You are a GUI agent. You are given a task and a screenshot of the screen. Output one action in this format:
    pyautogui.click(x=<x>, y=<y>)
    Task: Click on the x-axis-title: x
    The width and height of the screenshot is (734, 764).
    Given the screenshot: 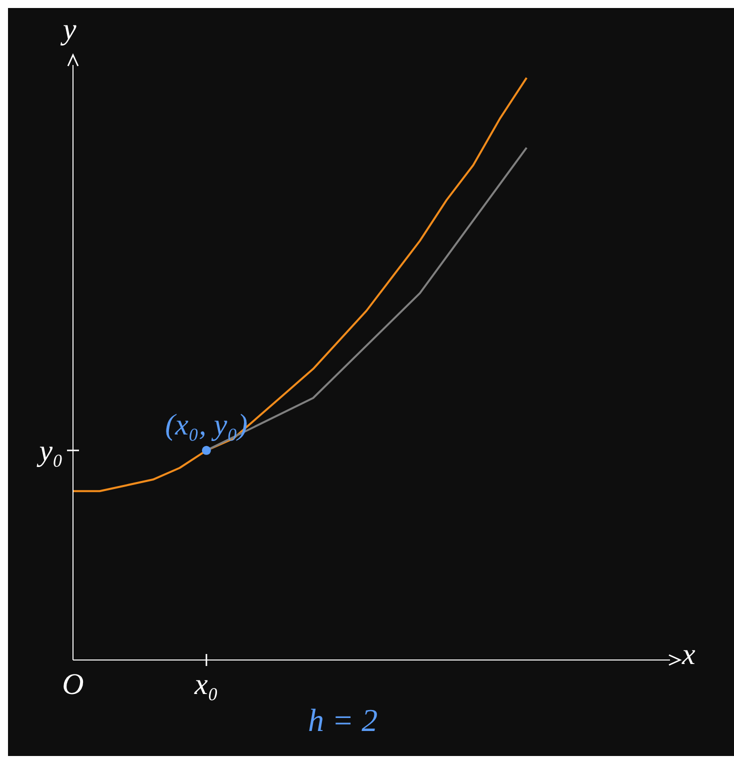 What is the action you would take?
    pyautogui.click(x=689, y=655)
    